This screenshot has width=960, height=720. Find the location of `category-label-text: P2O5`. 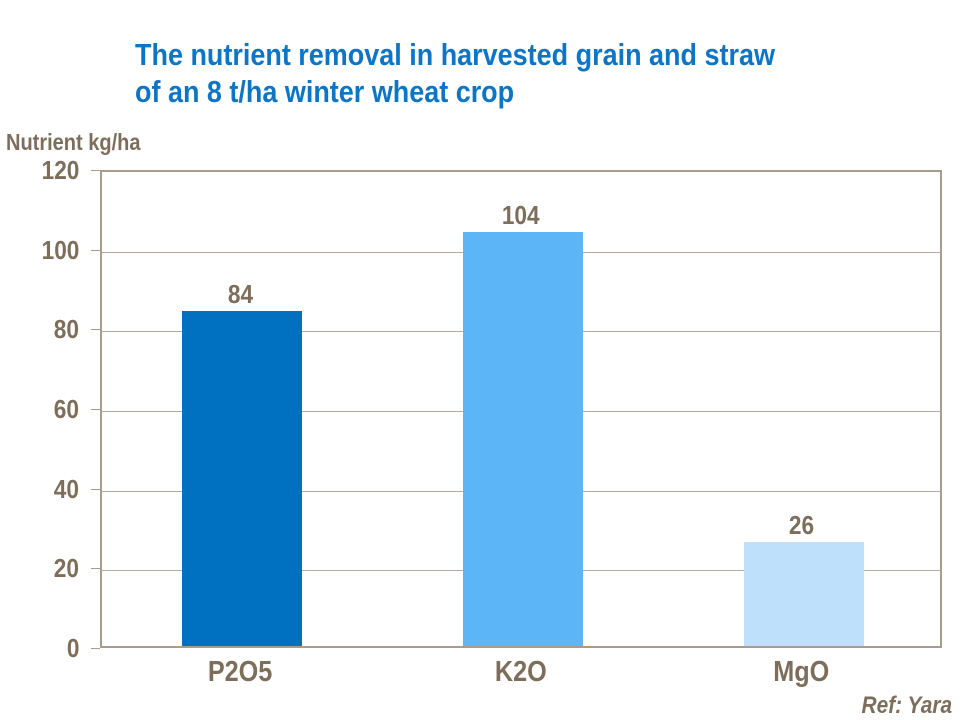

category-label-text: P2O5 is located at coordinates (240, 672).